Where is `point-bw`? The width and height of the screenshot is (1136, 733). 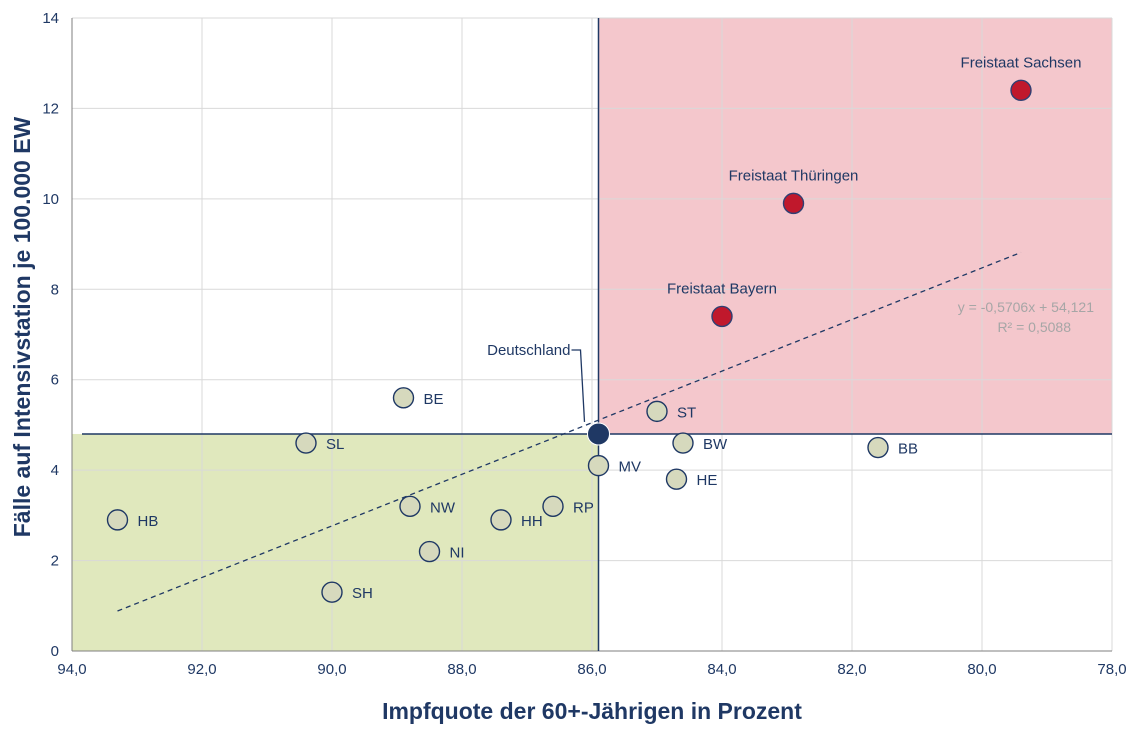
point-bw is located at coordinates (683, 443).